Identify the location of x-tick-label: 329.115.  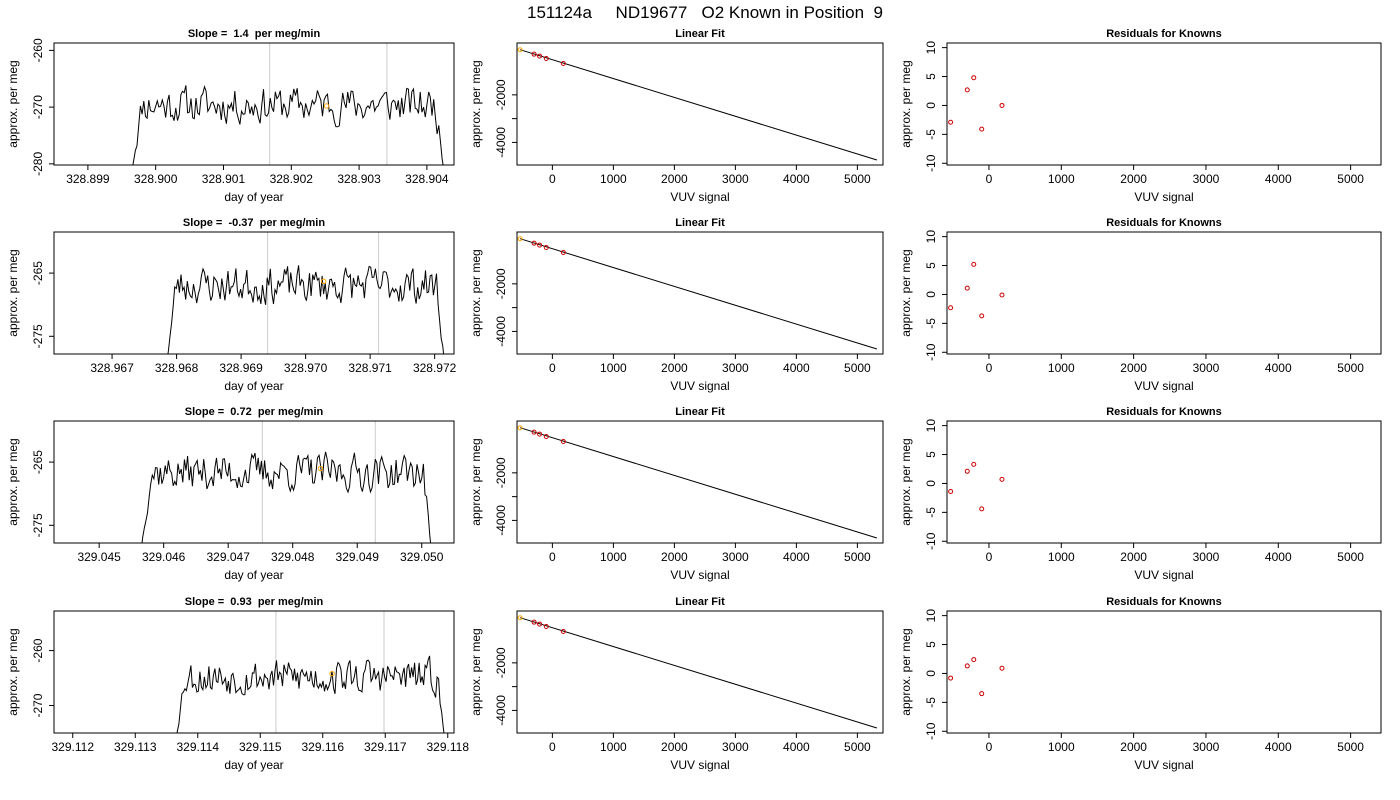
(260, 747).